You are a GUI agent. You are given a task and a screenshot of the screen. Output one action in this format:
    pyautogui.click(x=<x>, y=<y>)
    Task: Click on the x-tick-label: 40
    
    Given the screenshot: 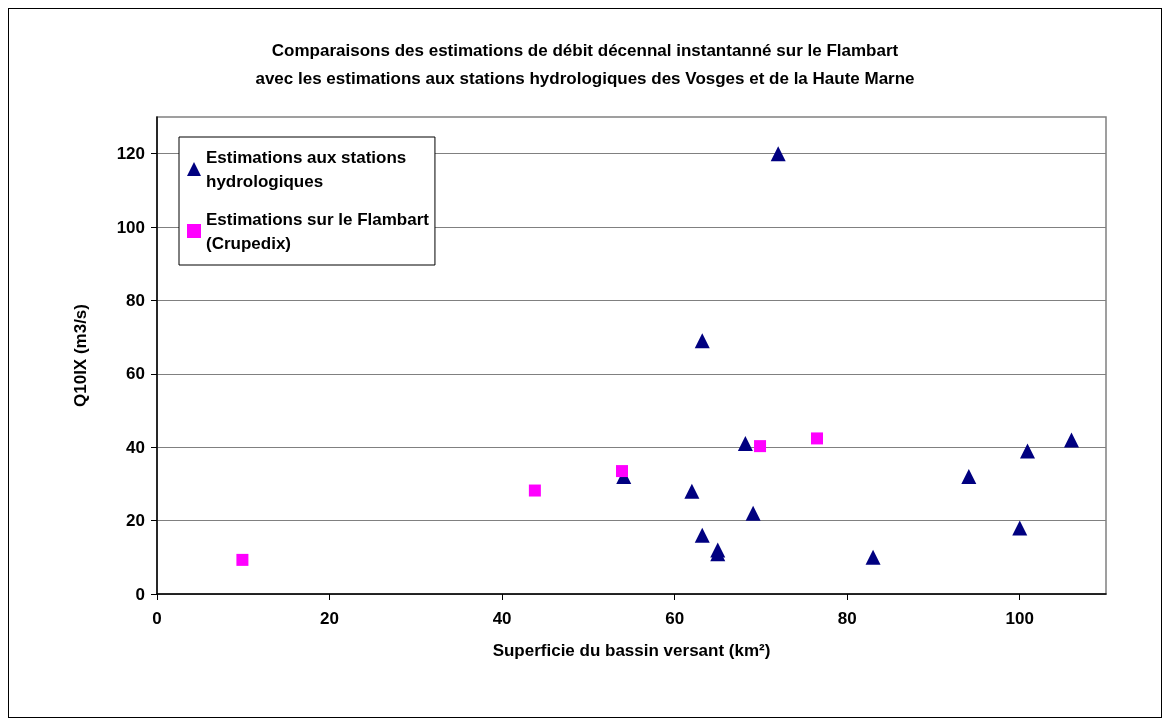 What is the action you would take?
    pyautogui.click(x=502, y=618)
    